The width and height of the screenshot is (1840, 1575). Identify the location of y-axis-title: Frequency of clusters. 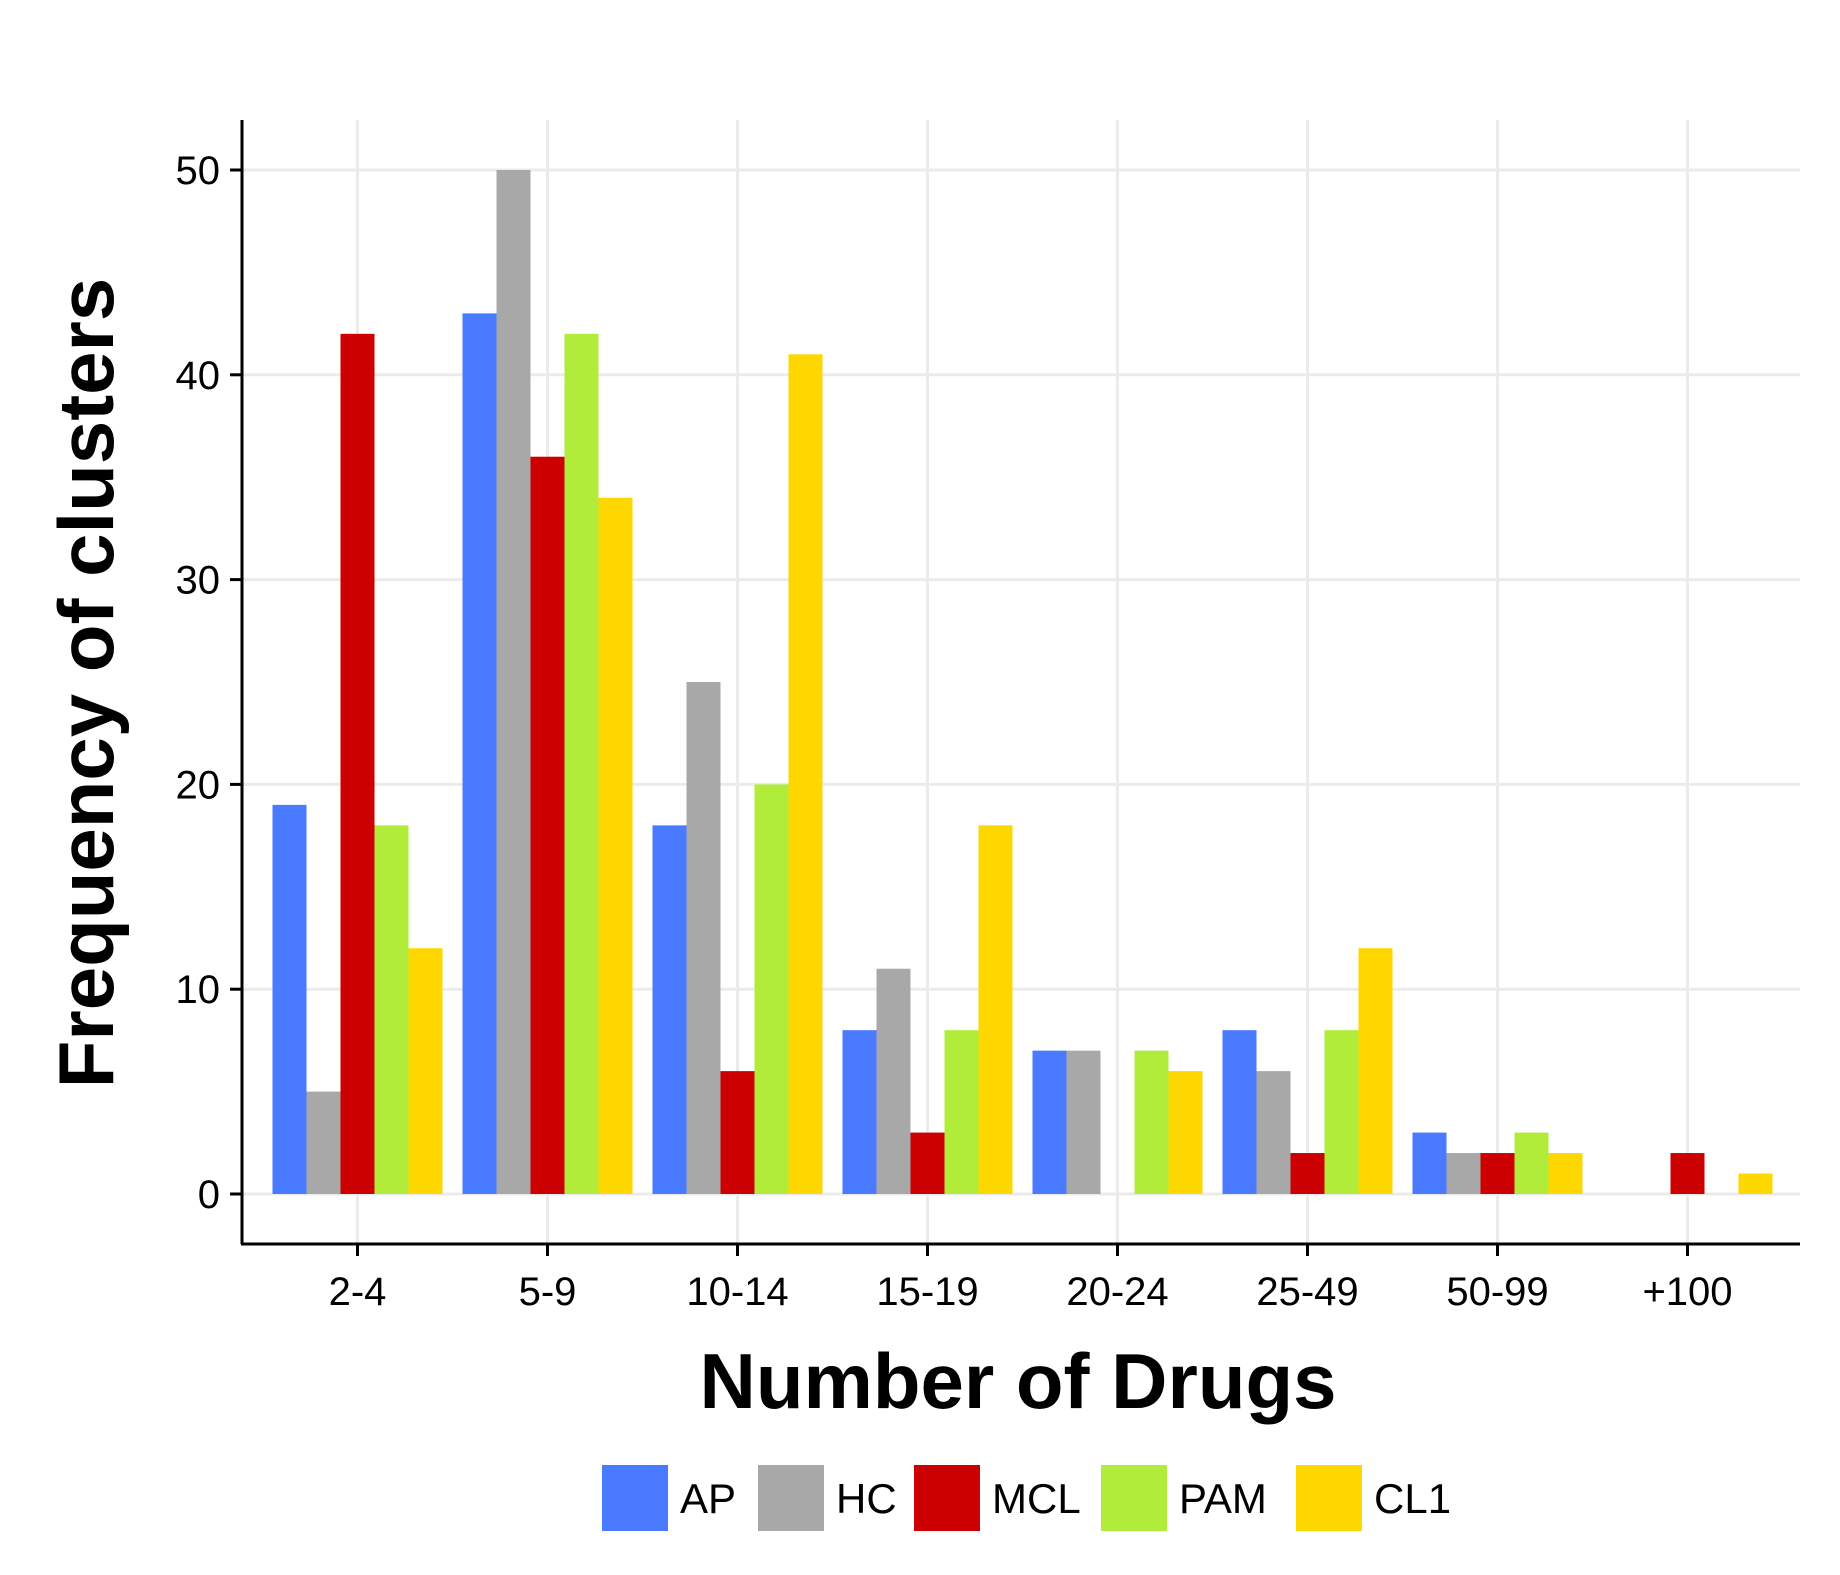
(86, 683).